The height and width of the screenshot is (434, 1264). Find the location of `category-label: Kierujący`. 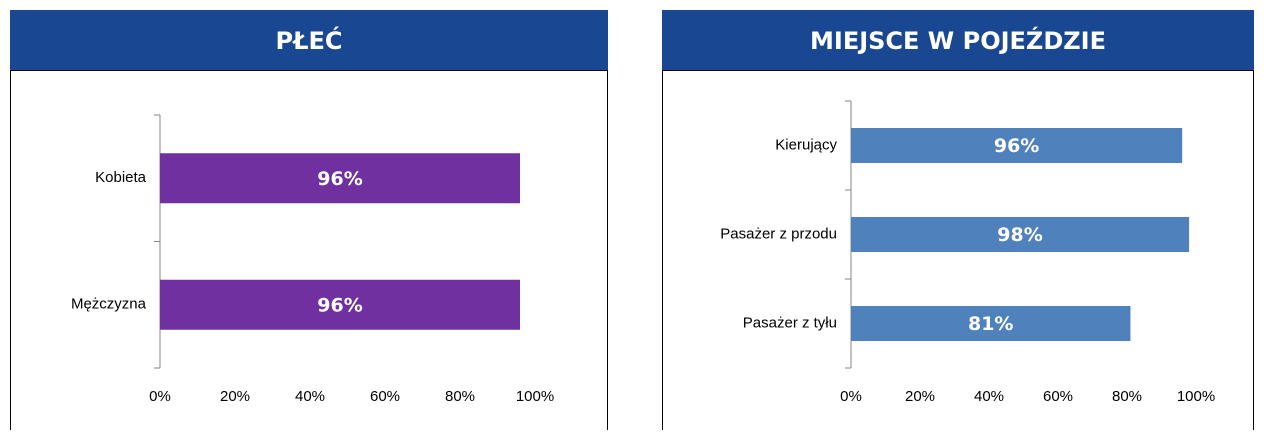

category-label: Kierujący is located at coordinates (806, 144).